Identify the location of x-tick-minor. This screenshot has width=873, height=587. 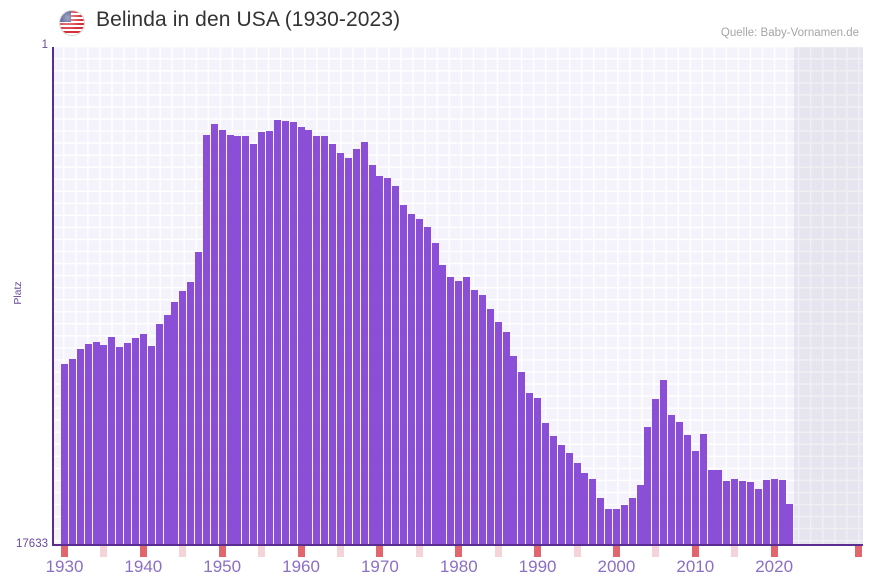
(498, 551).